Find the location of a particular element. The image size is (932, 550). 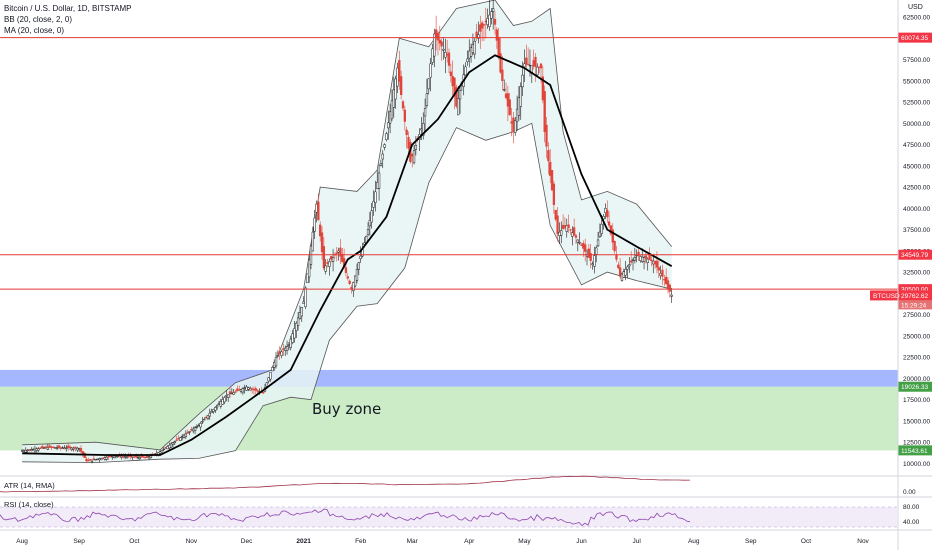

y-tick-label: 62500.00 is located at coordinates (916, 18).